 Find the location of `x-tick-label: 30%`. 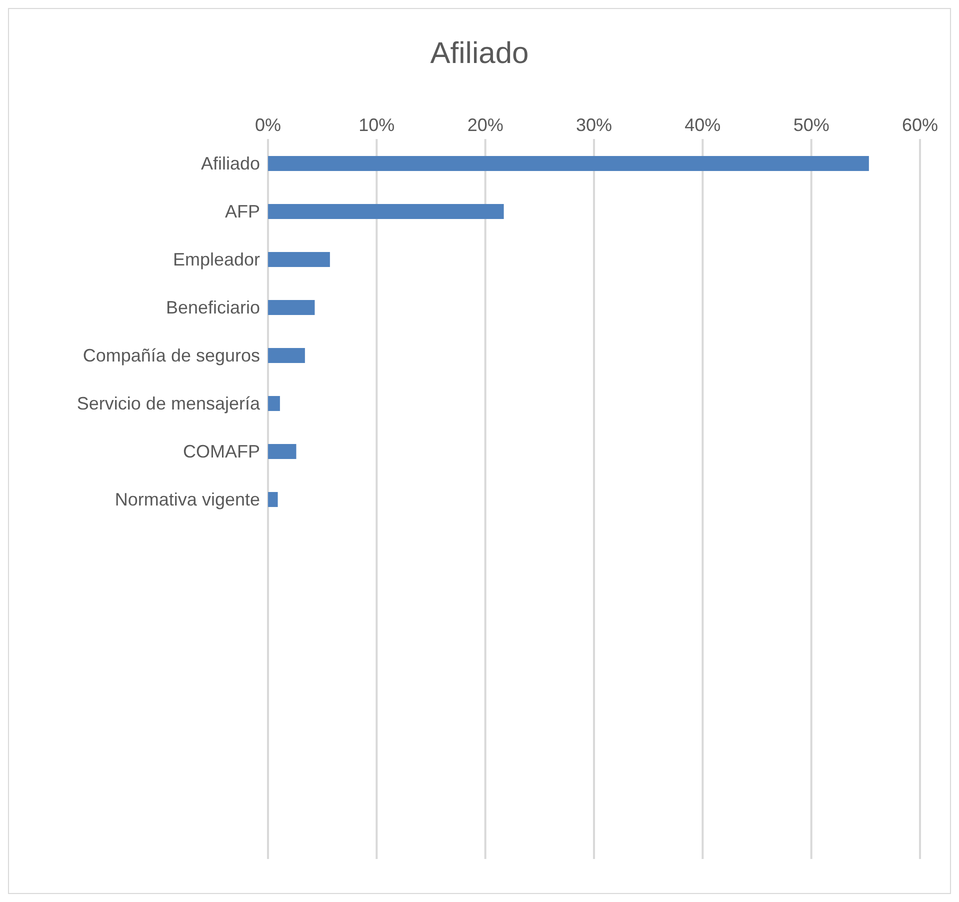

x-tick-label: 30% is located at coordinates (594, 125).